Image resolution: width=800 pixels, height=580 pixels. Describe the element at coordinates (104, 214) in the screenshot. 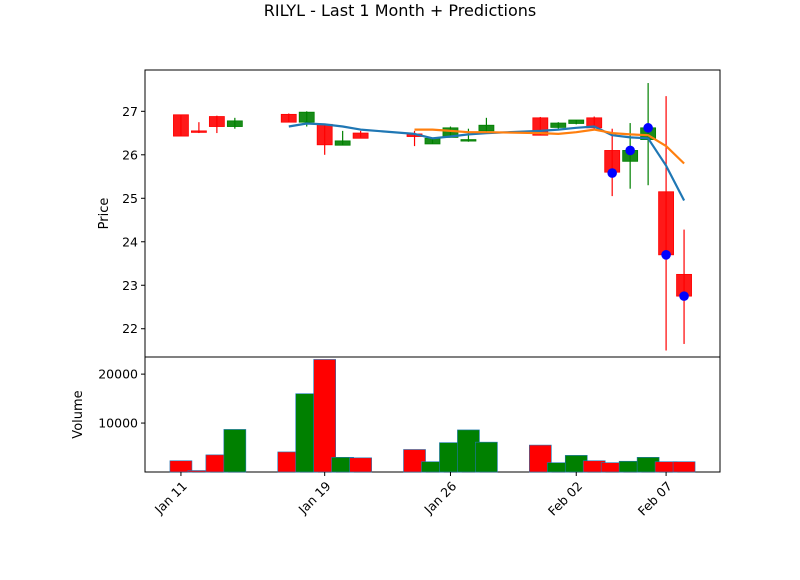

I see `price-y-axis-label: Price` at that location.